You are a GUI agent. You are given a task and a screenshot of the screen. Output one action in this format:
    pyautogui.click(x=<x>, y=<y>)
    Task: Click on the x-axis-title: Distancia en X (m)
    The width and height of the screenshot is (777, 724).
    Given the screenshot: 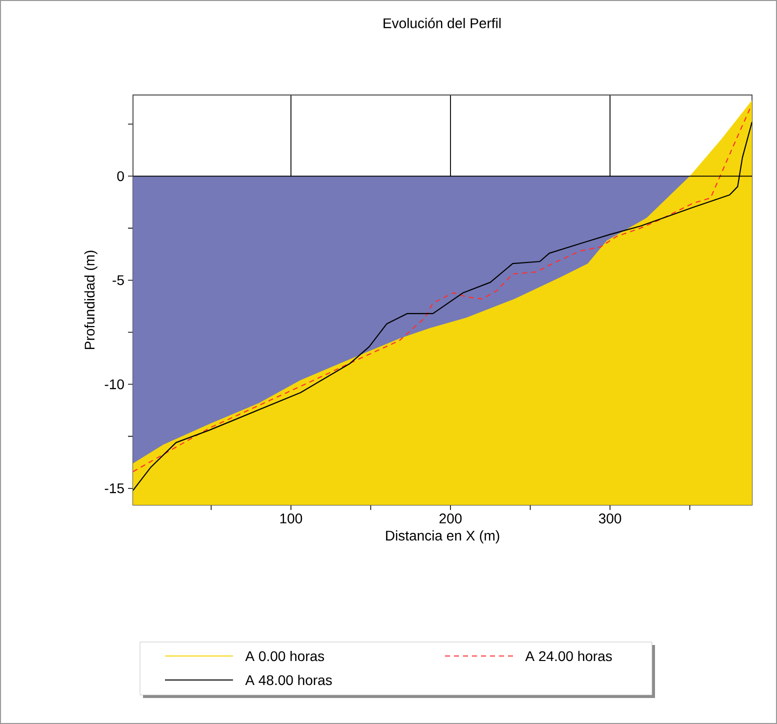 What is the action you would take?
    pyautogui.click(x=443, y=537)
    